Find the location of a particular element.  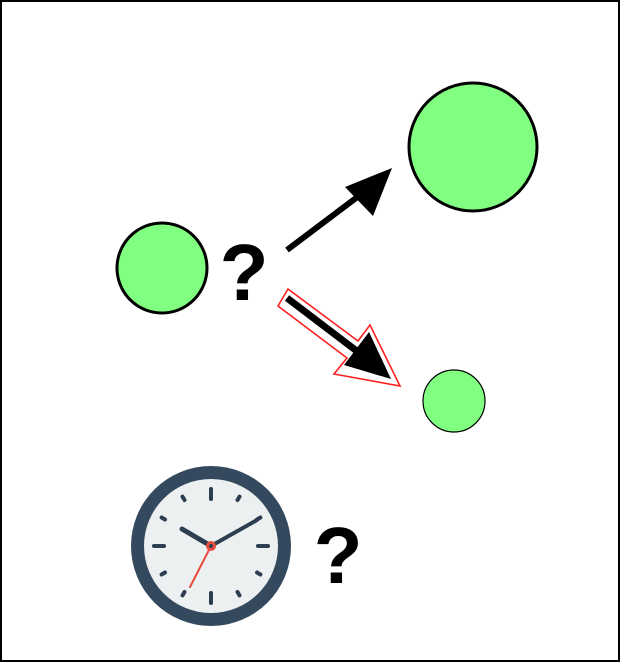

large-circle is located at coordinates (473, 147).